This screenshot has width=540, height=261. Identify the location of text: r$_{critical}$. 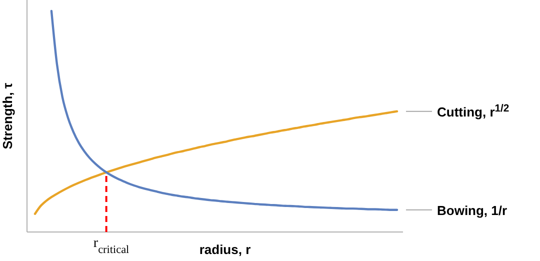
(111, 246).